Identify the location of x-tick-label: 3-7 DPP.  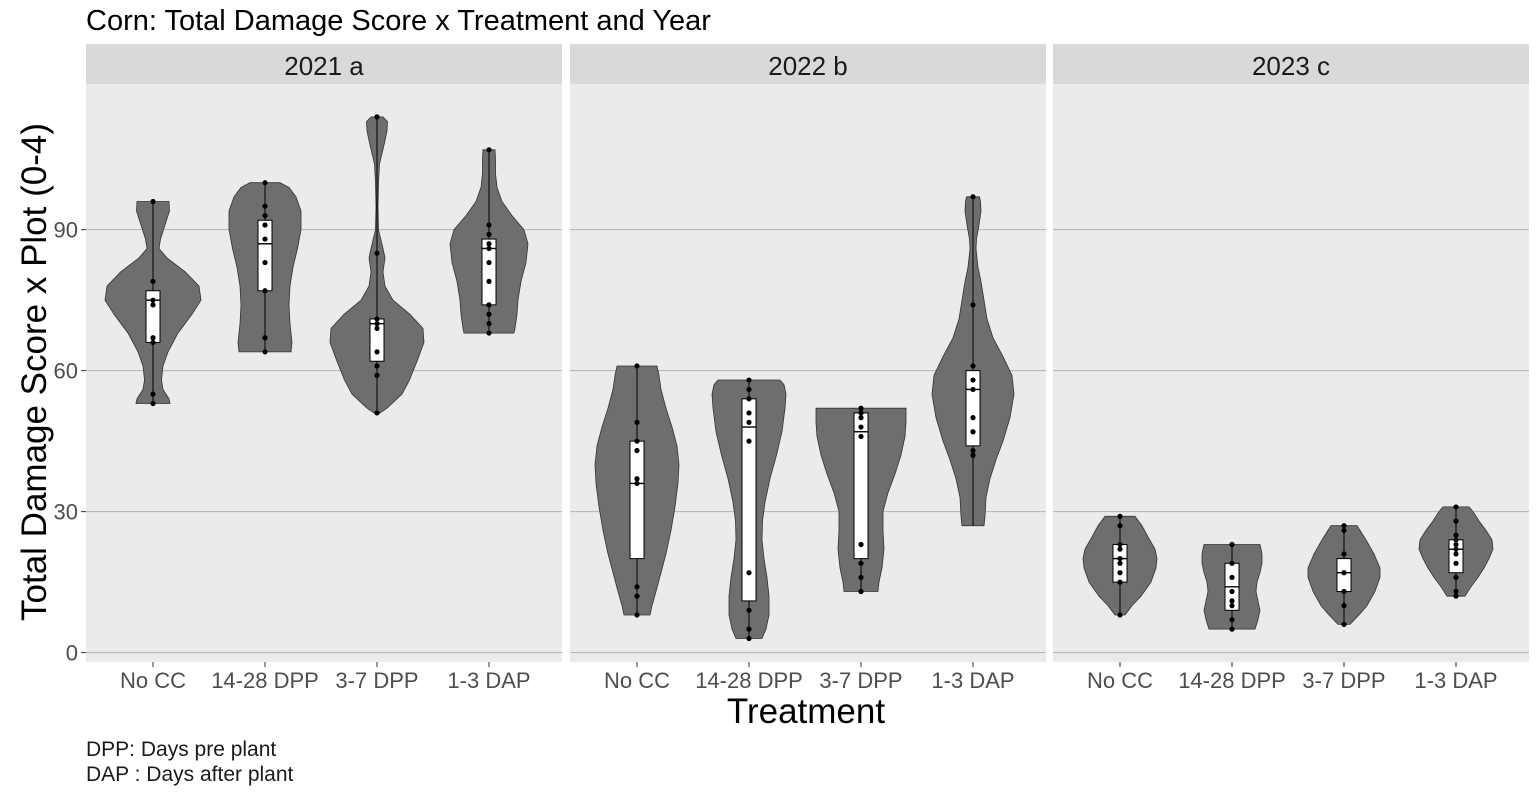
(860, 680).